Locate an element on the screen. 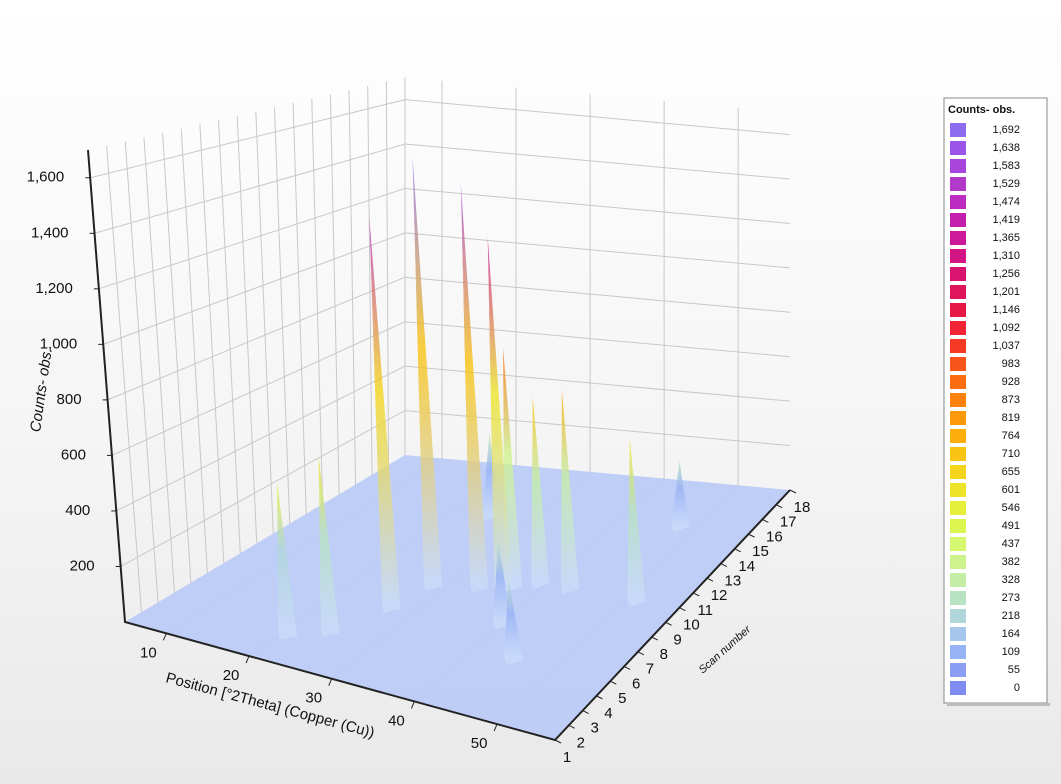 Image resolution: width=1061 pixels, height=784 pixels. legend-label: 819 is located at coordinates (1011, 418).